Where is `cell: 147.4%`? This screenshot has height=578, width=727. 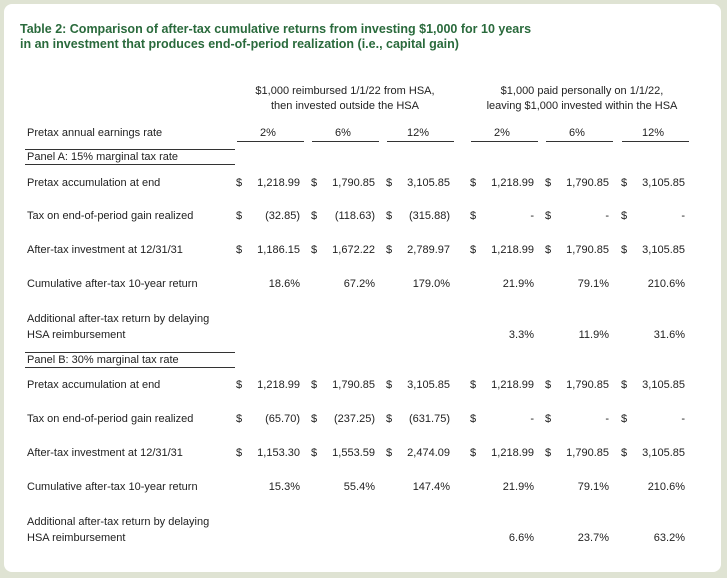 cell: 147.4% is located at coordinates (431, 487).